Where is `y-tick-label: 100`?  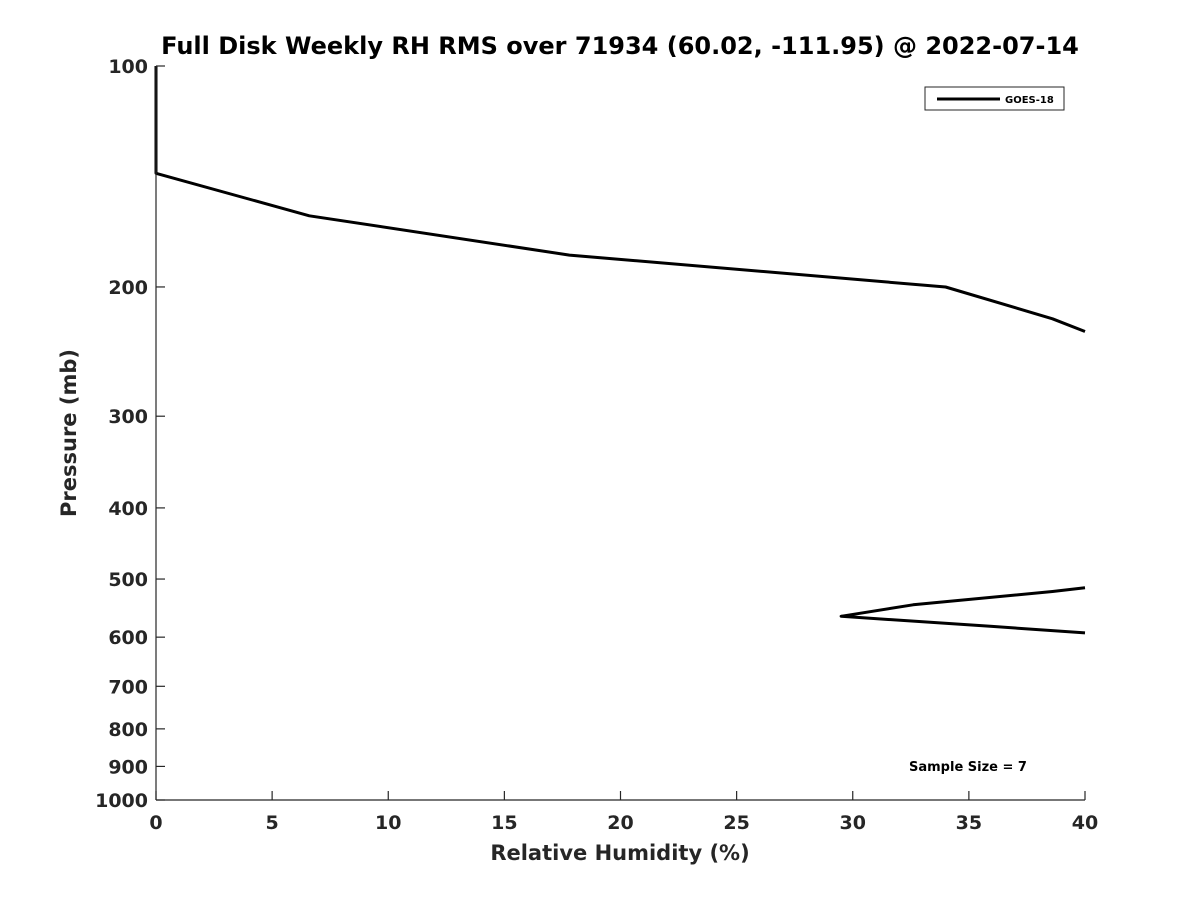 y-tick-label: 100 is located at coordinates (128, 67).